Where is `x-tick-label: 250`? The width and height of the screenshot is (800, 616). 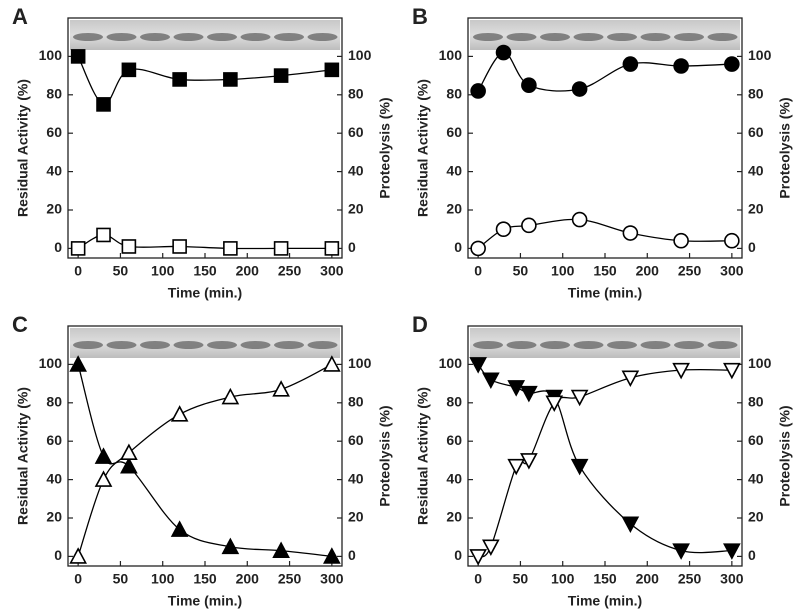
x-tick-label: 250 is located at coordinates (690, 579).